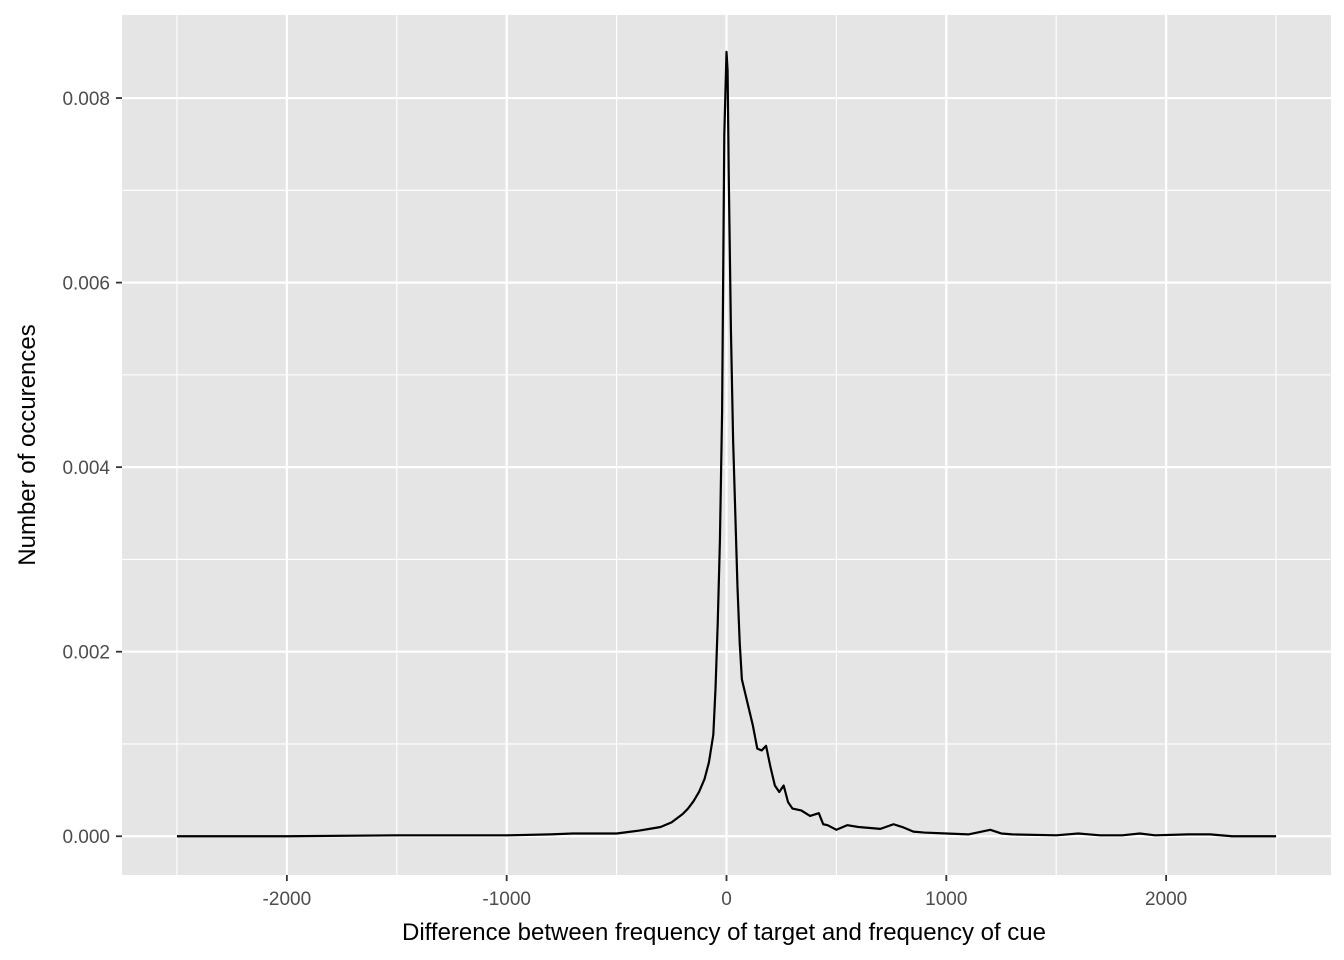 Image resolution: width=1344 pixels, height=960 pixels. What do you see at coordinates (27, 444) in the screenshot?
I see `y-axis-title: Number of occurences` at bounding box center [27, 444].